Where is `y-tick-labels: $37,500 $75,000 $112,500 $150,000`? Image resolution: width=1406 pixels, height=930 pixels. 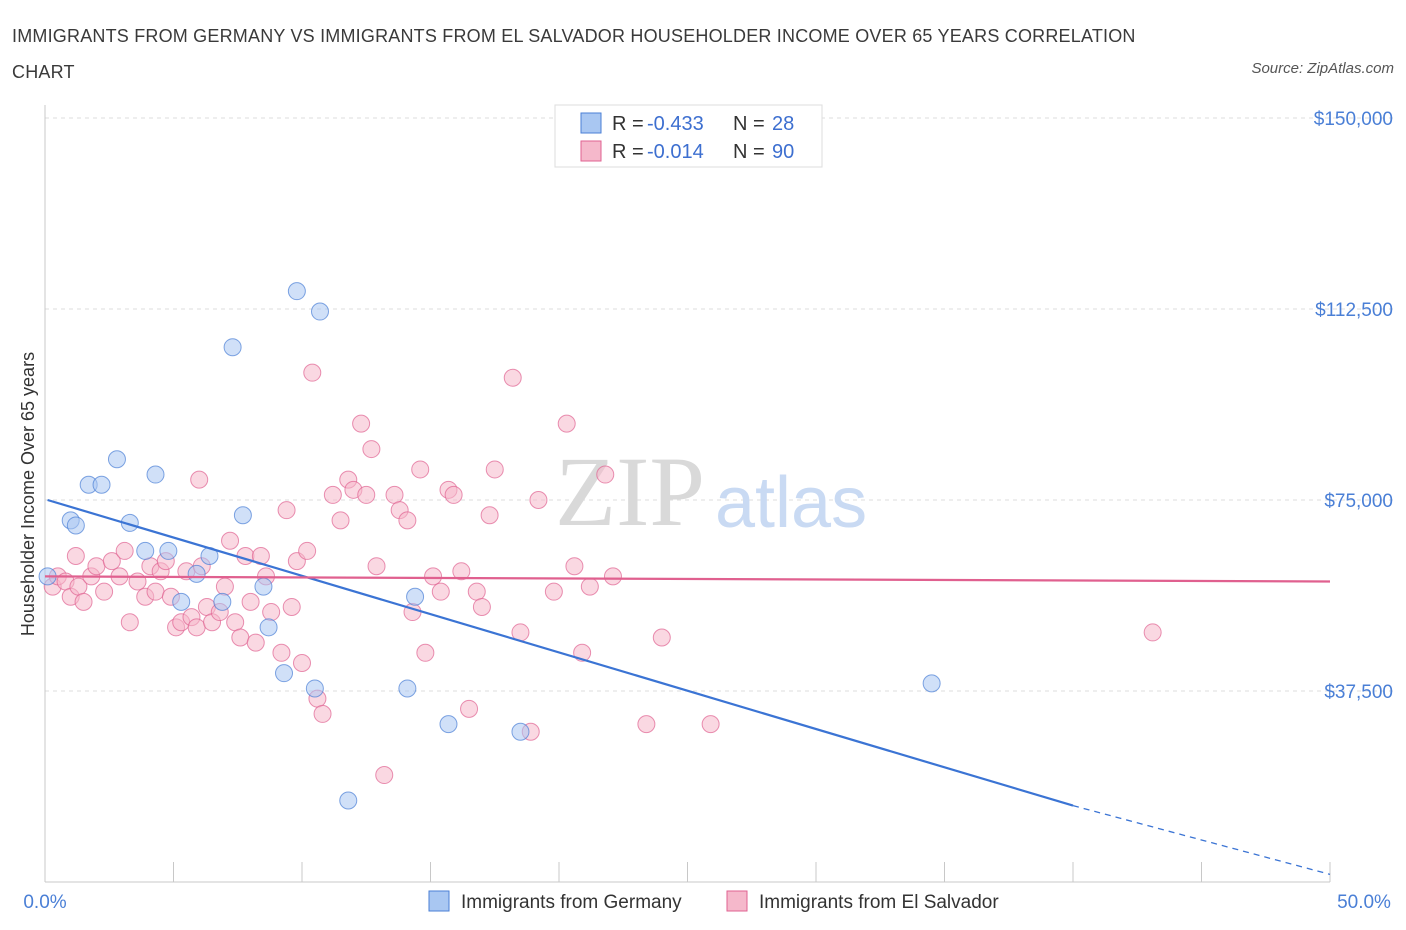
y-tick-labels: $37,500 $75,000 $112,500 $150,000 is located at coordinates (1353, 406).